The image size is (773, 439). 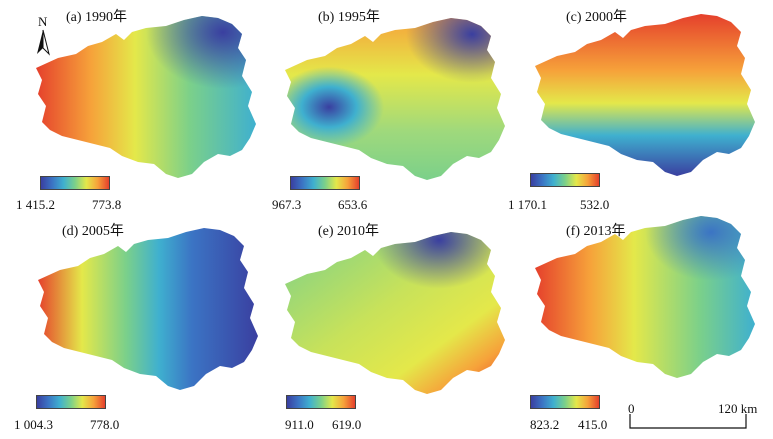 What do you see at coordinates (738, 408) in the screenshot?
I see `scale-bar-end: 120 km` at bounding box center [738, 408].